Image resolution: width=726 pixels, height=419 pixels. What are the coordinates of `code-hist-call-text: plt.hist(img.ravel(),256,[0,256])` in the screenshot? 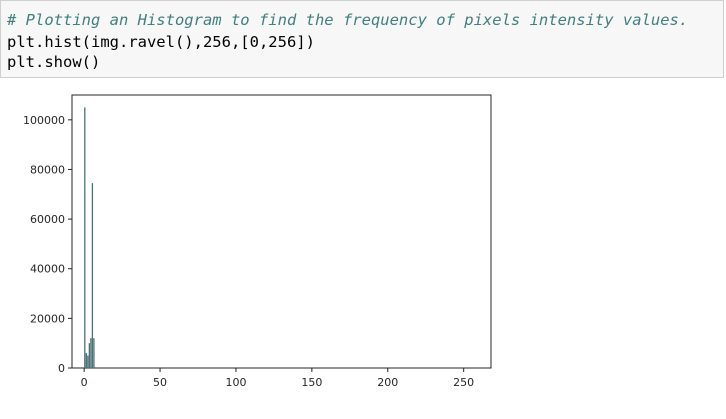 It's located at (161, 42).